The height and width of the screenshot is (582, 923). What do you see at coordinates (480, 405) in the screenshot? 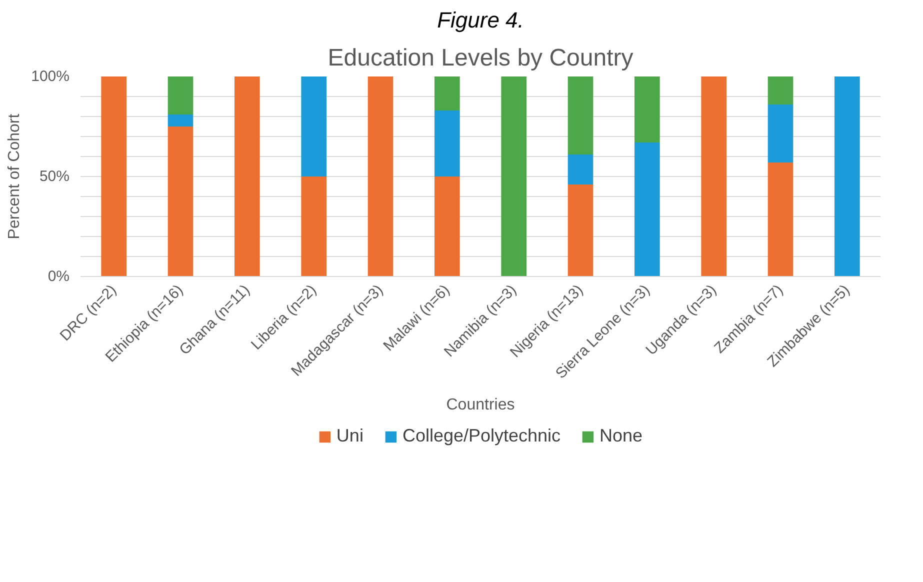
I see `x-axis-title: Countries` at bounding box center [480, 405].